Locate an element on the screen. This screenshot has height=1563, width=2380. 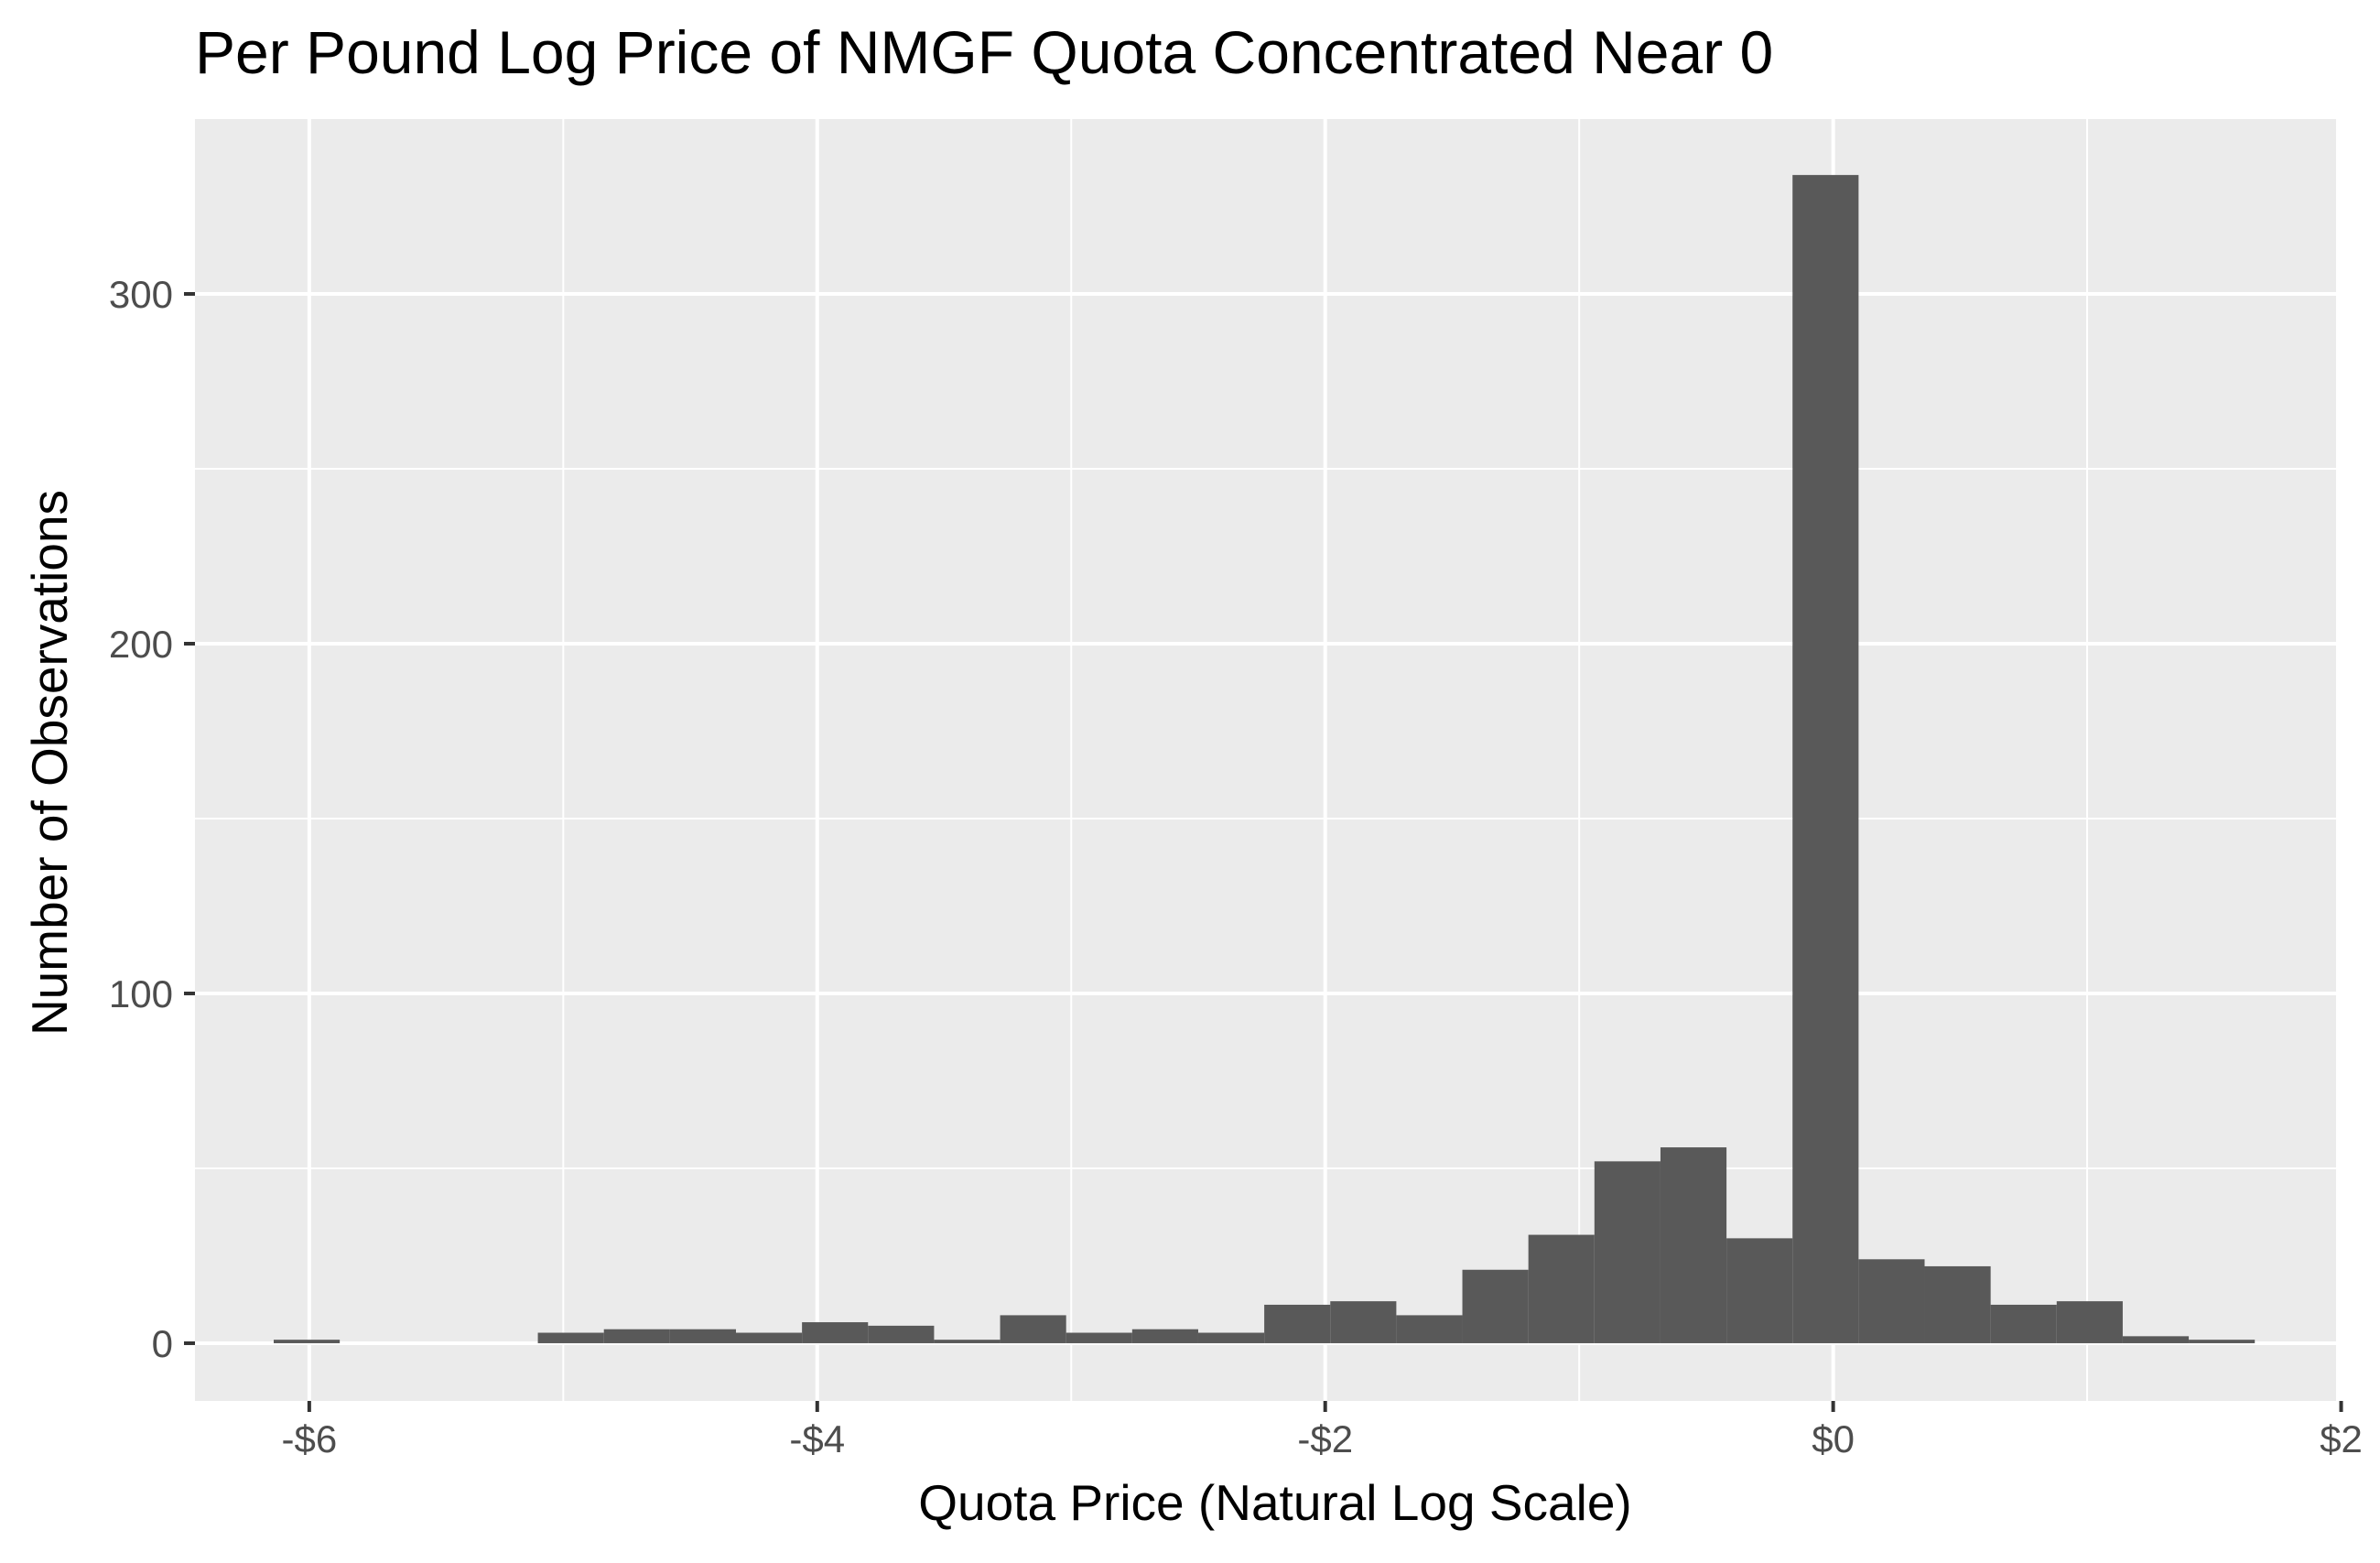
x-tick-label: -$6 is located at coordinates (310, 1438).